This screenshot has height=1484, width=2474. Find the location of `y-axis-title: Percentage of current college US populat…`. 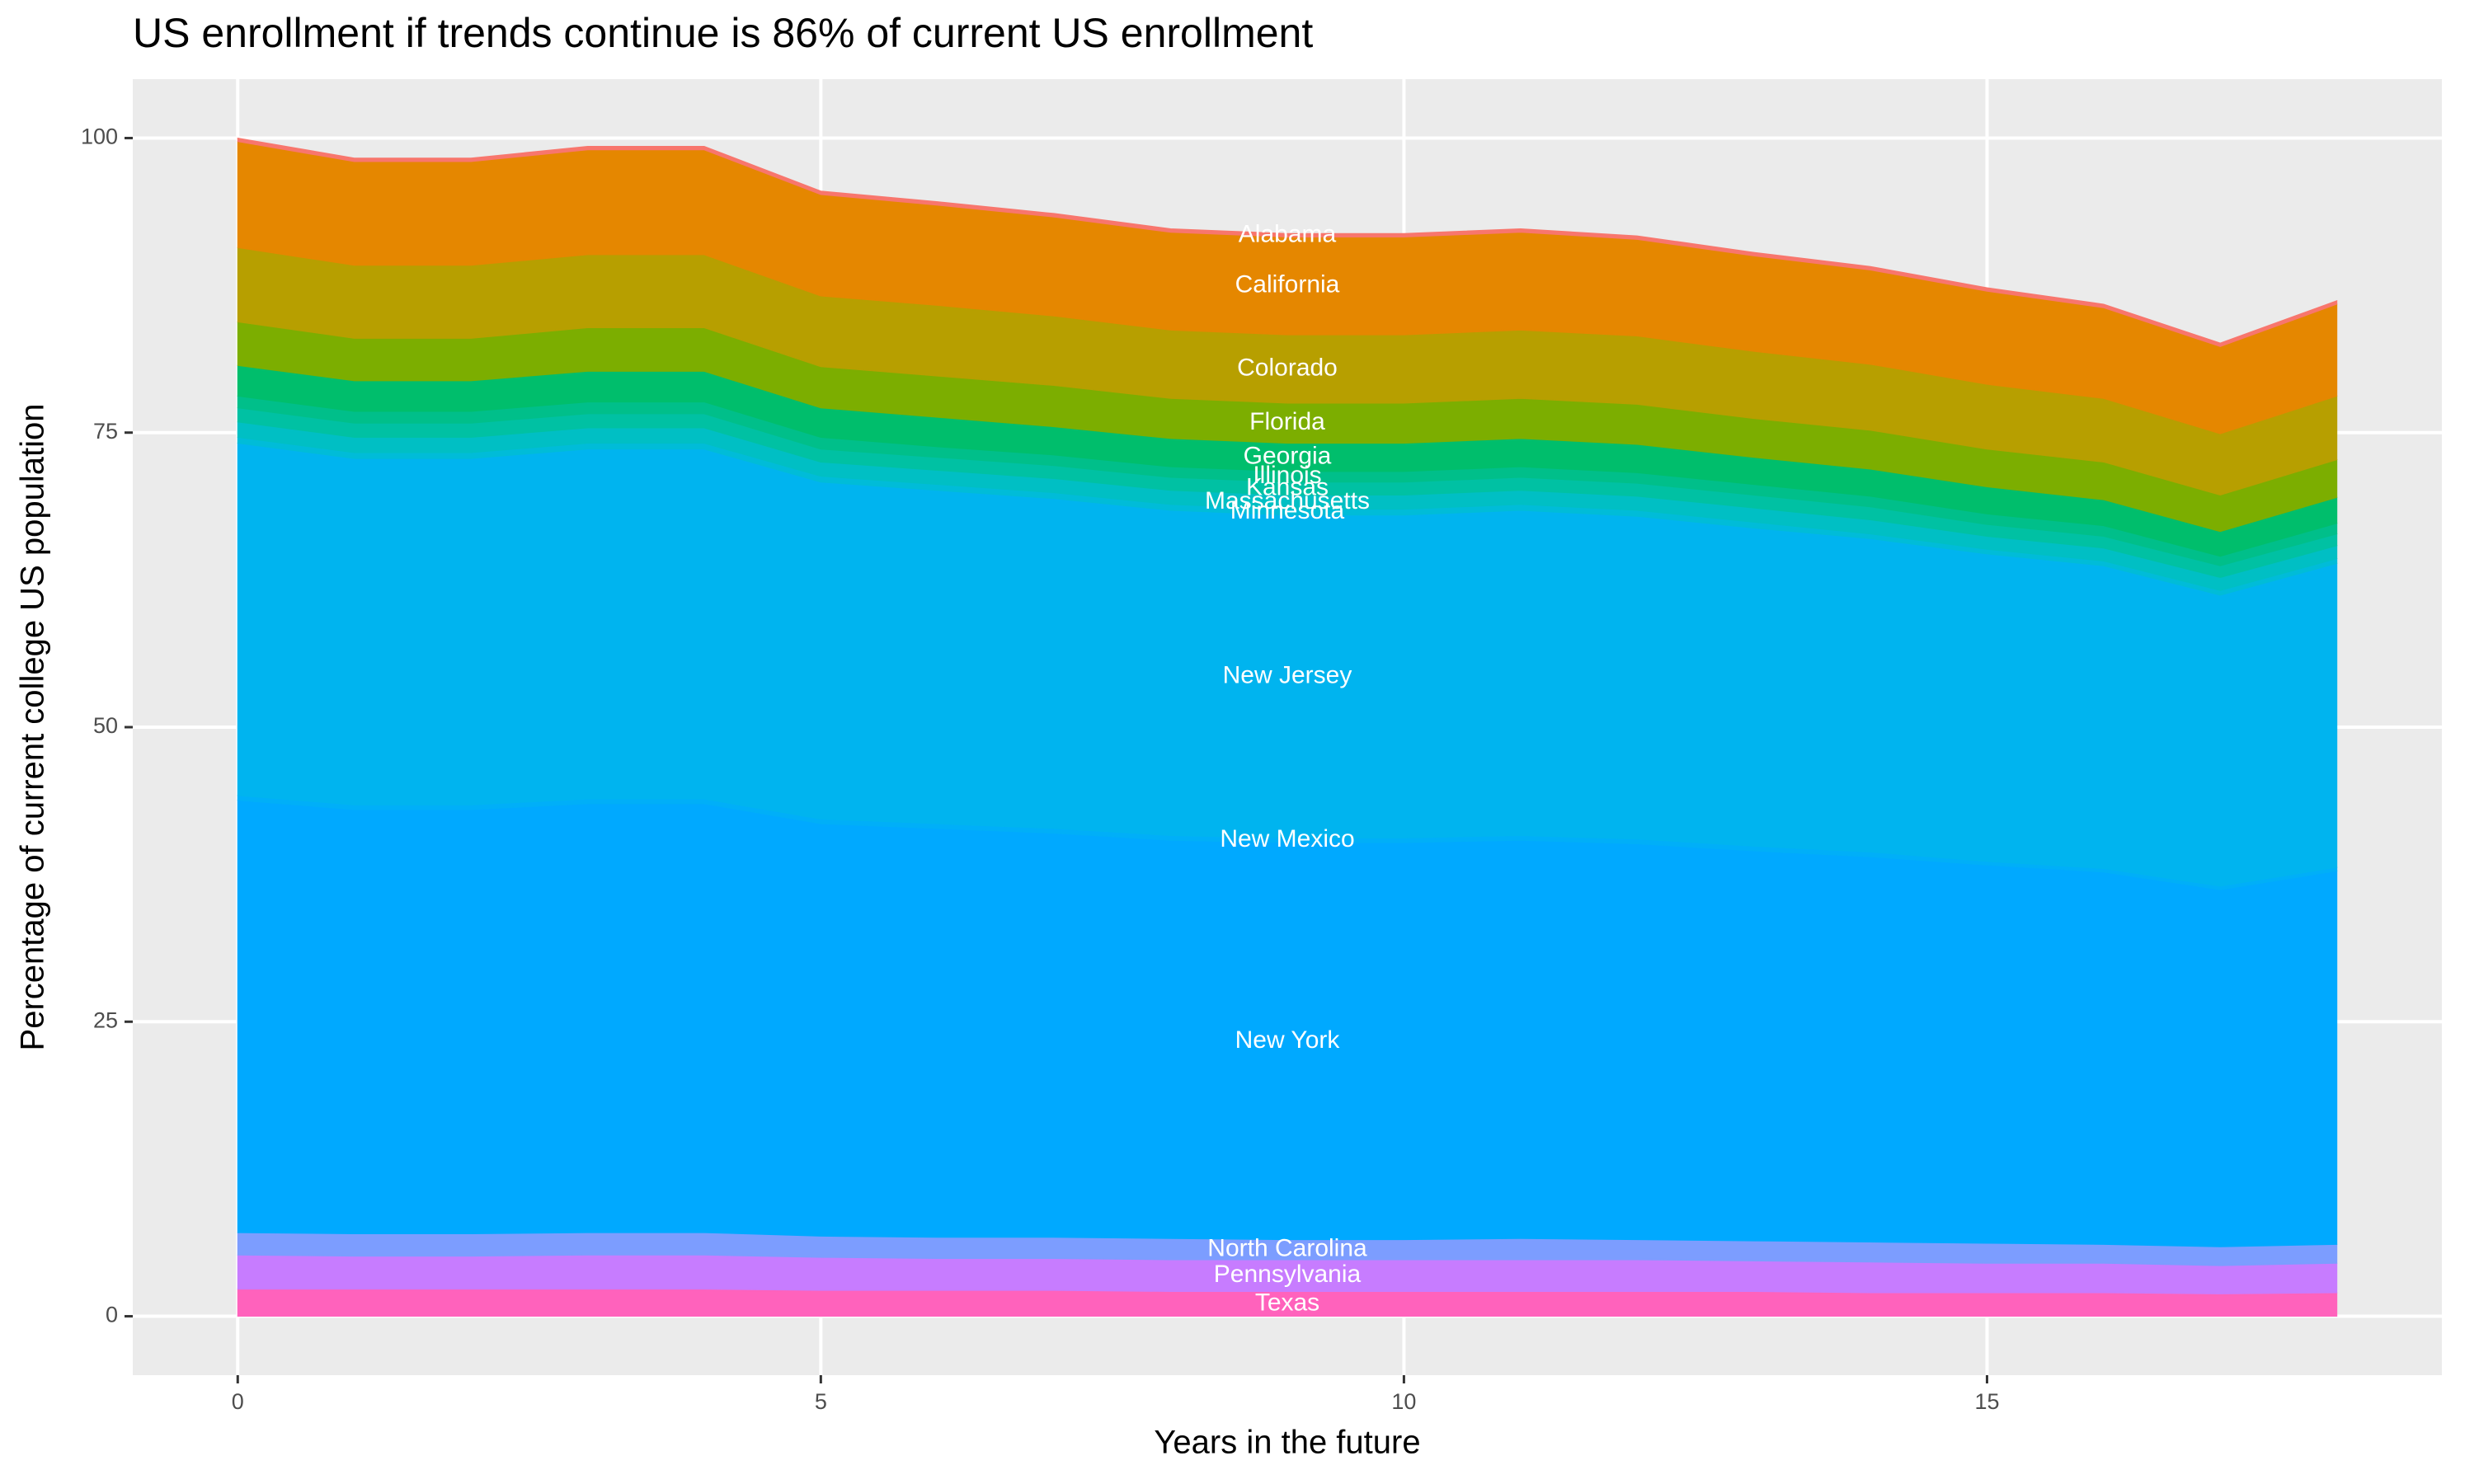

y-axis-title: Percentage of current college US populat… is located at coordinates (33, 727).